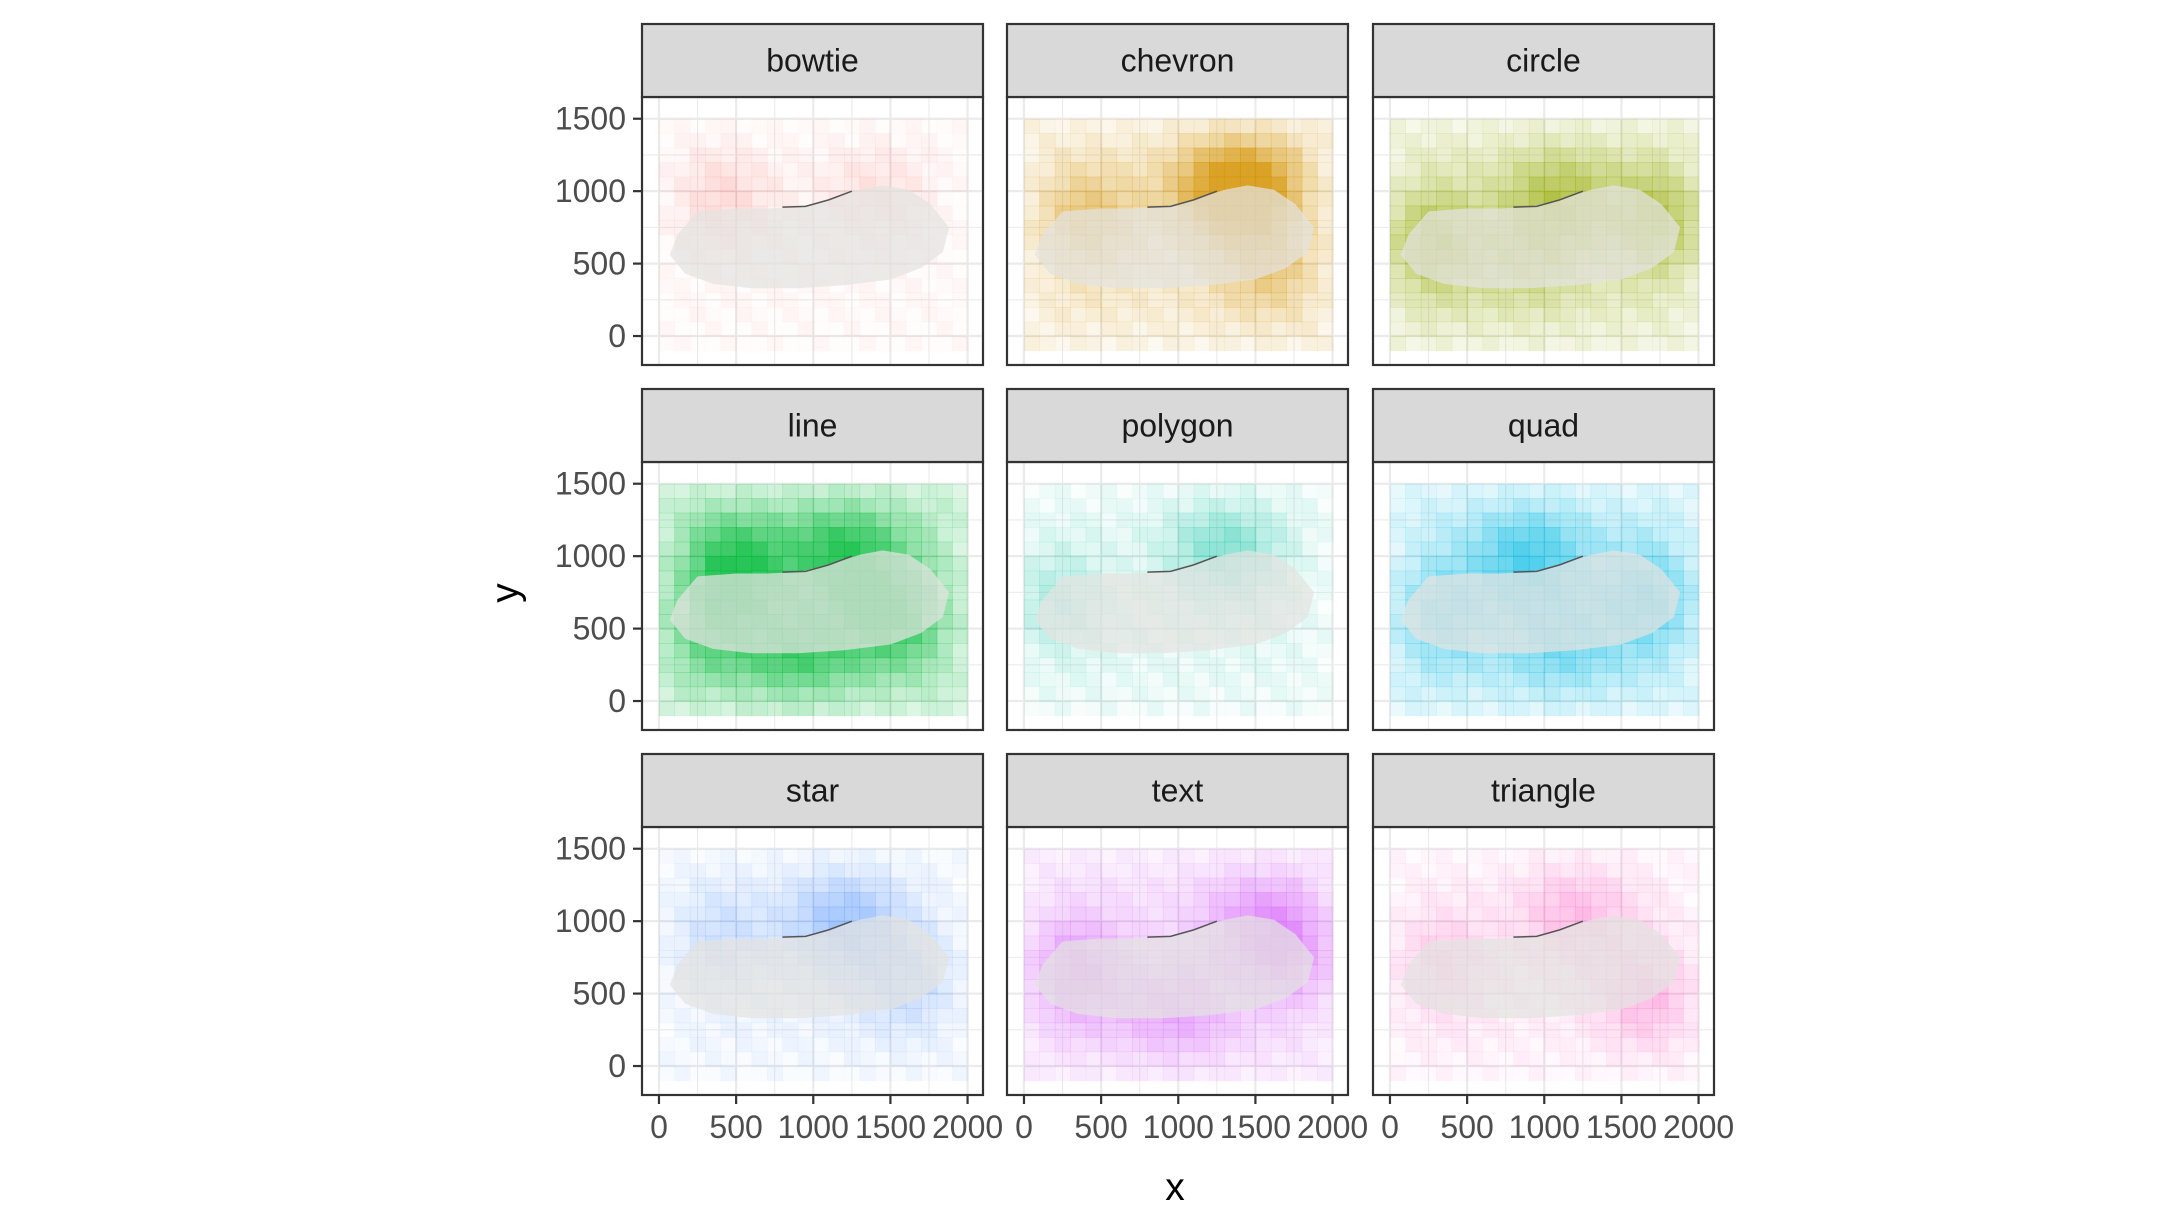 The image size is (2181, 1225). Describe the element at coordinates (1174, 967) in the screenshot. I see `shoe-image` at that location.